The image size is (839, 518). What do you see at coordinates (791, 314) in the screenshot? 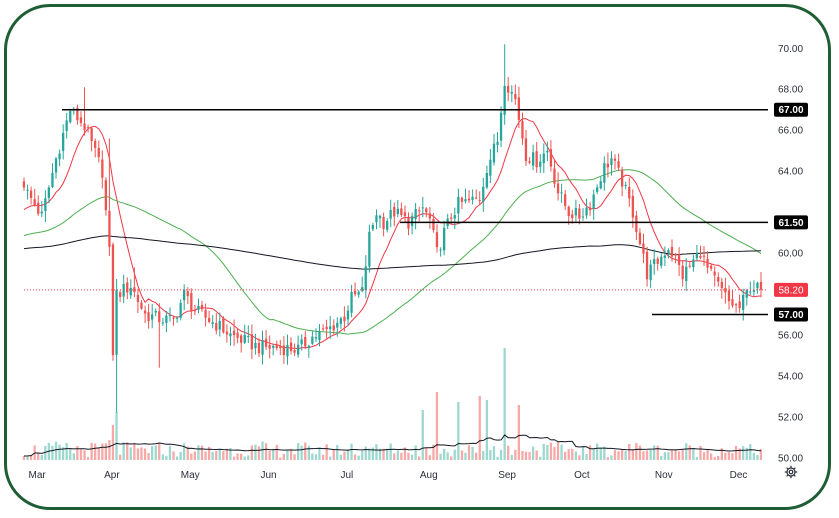
I see `level-label-bg` at bounding box center [791, 314].